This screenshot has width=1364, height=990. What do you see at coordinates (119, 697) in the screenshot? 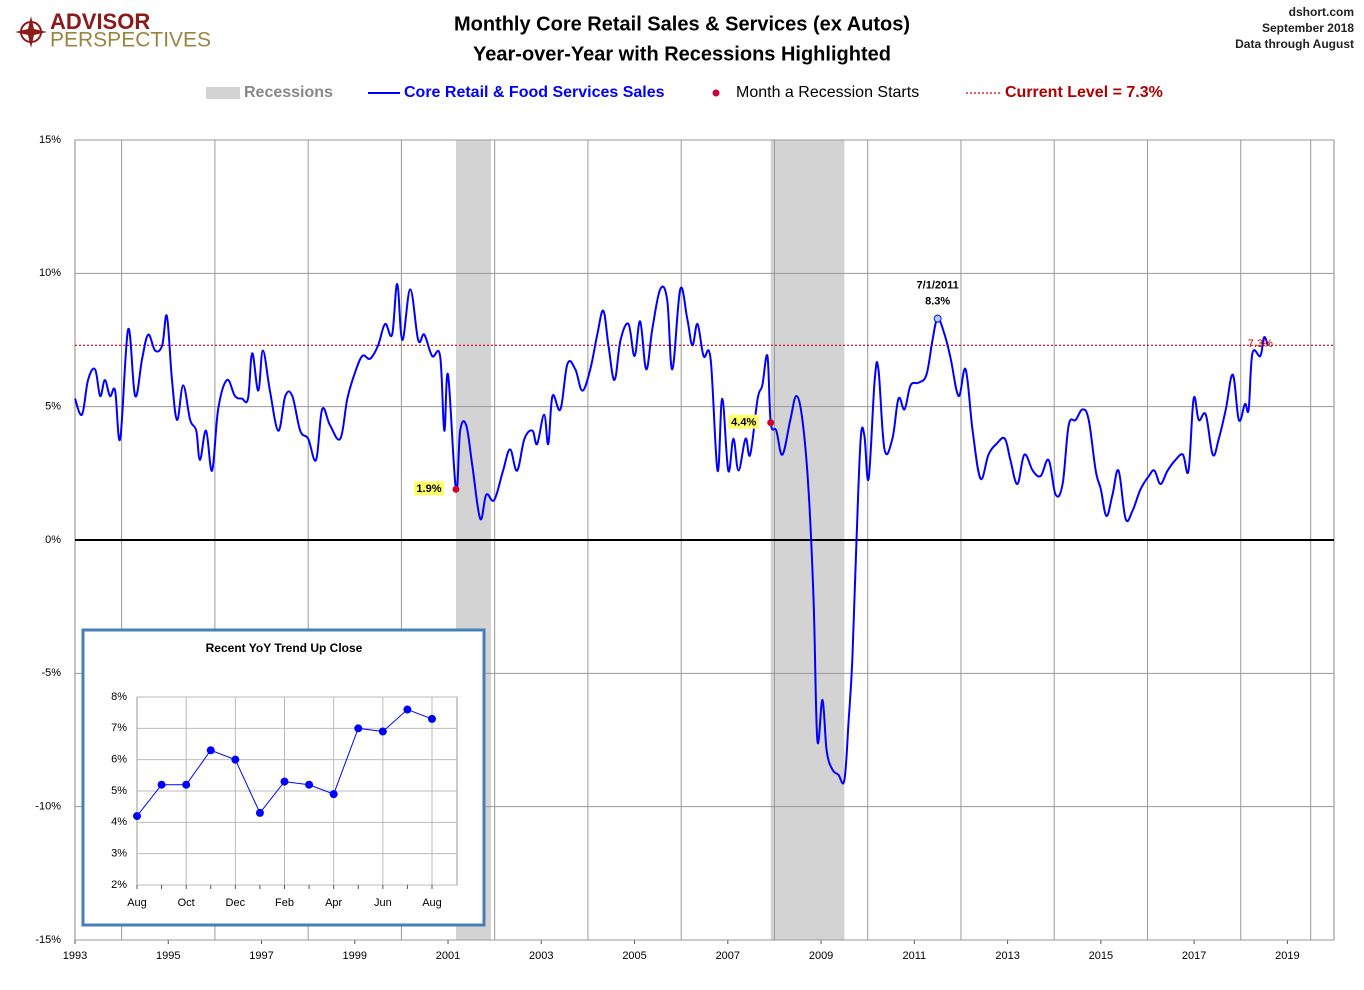
I see `y-tick-label: 8%` at bounding box center [119, 697].